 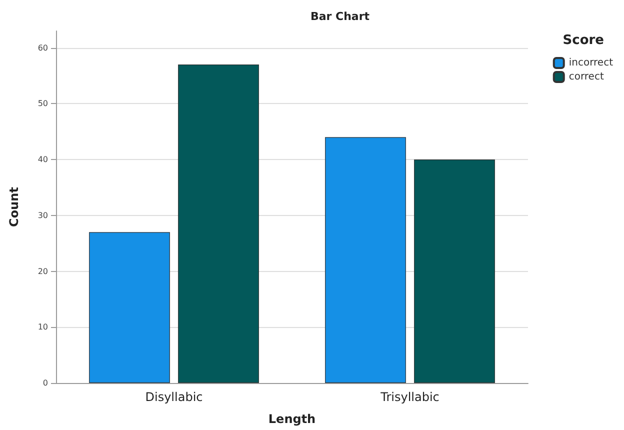 What do you see at coordinates (43, 47) in the screenshot?
I see `y-tick-label: 60` at bounding box center [43, 47].